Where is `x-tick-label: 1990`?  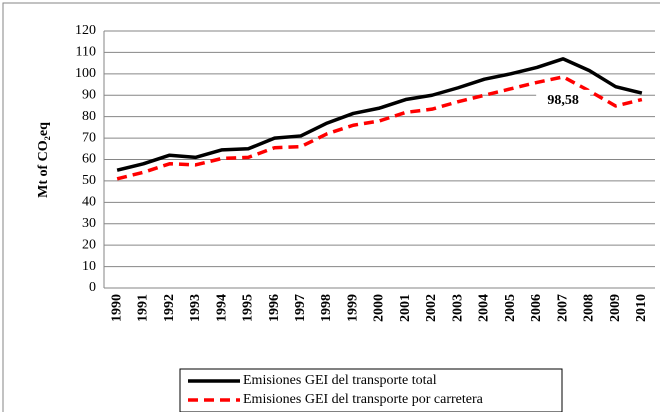
x-tick-label: 1990 is located at coordinates (116, 308).